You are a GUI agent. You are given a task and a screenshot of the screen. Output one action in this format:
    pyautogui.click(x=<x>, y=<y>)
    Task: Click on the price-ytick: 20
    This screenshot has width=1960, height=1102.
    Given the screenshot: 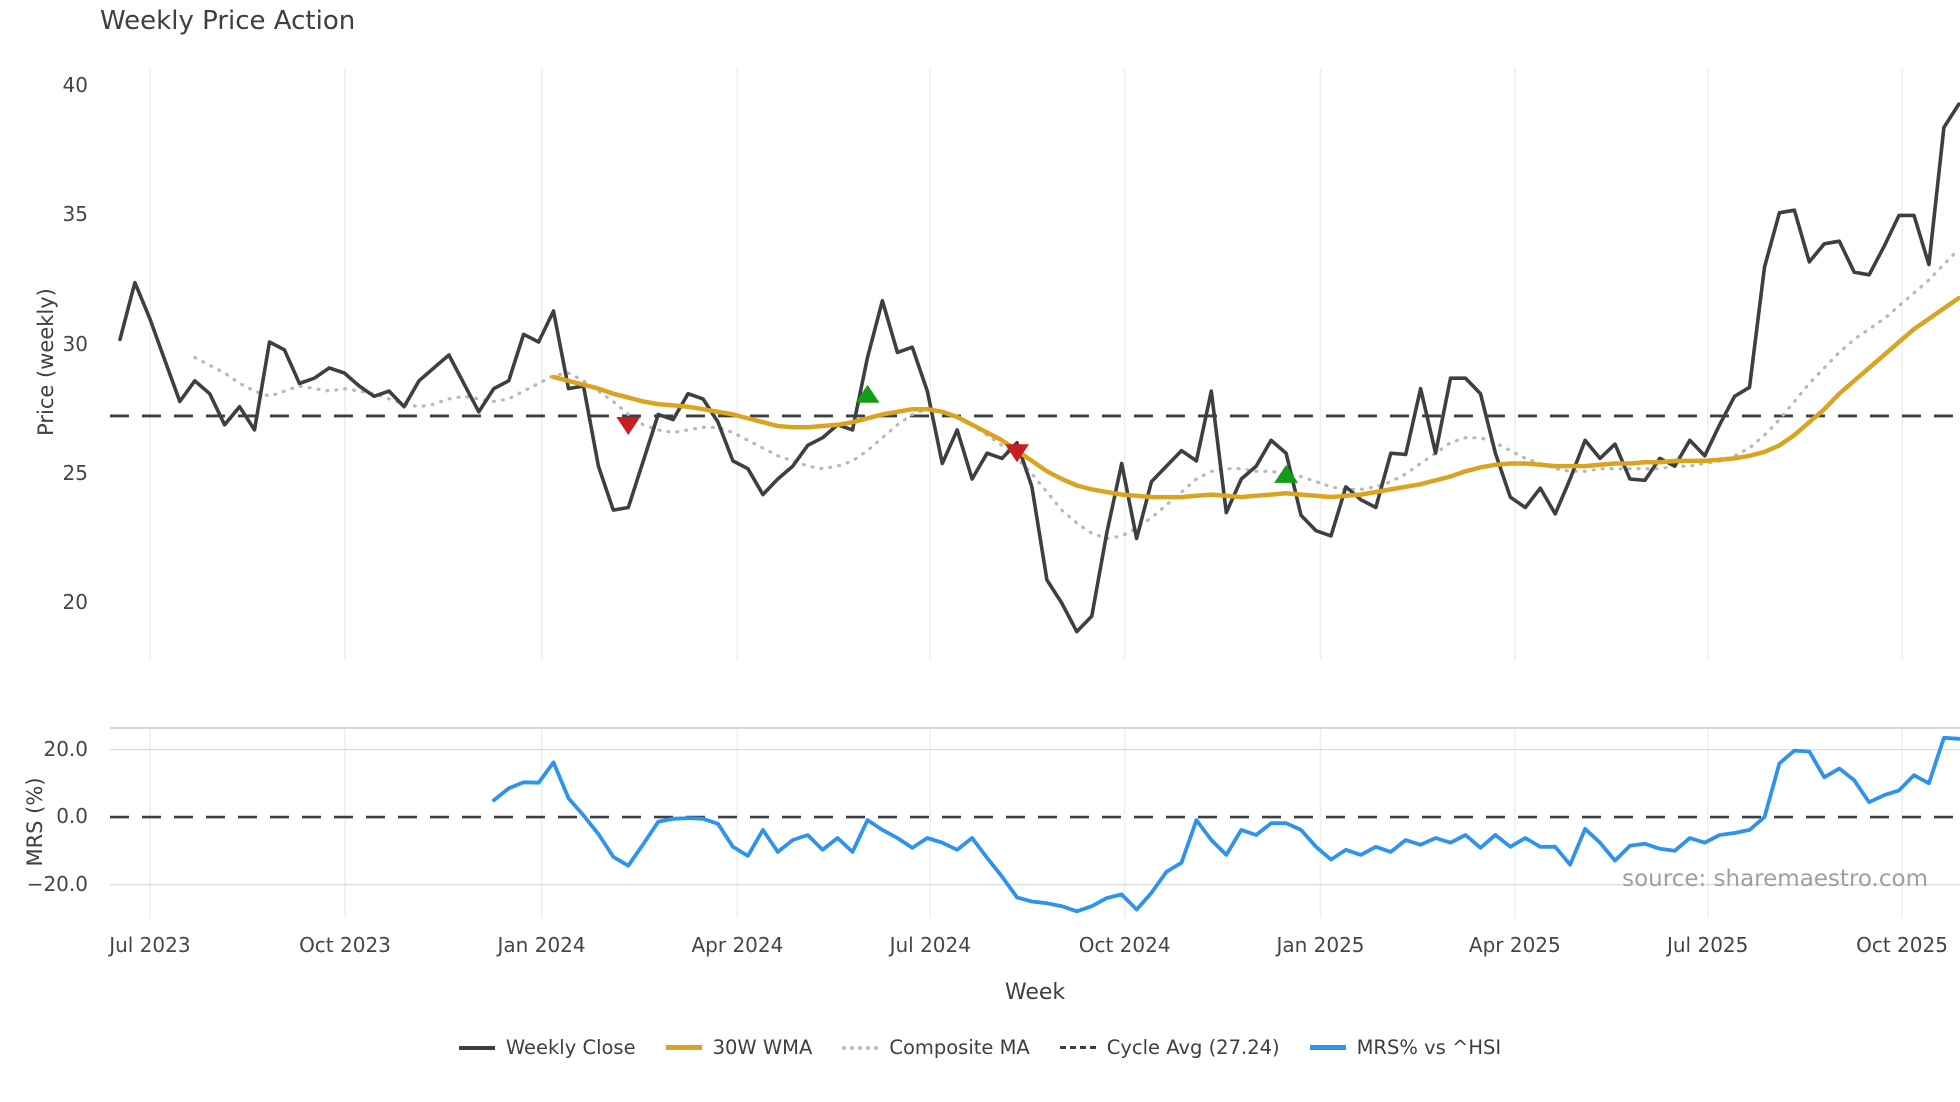 What is the action you would take?
    pyautogui.click(x=75, y=602)
    